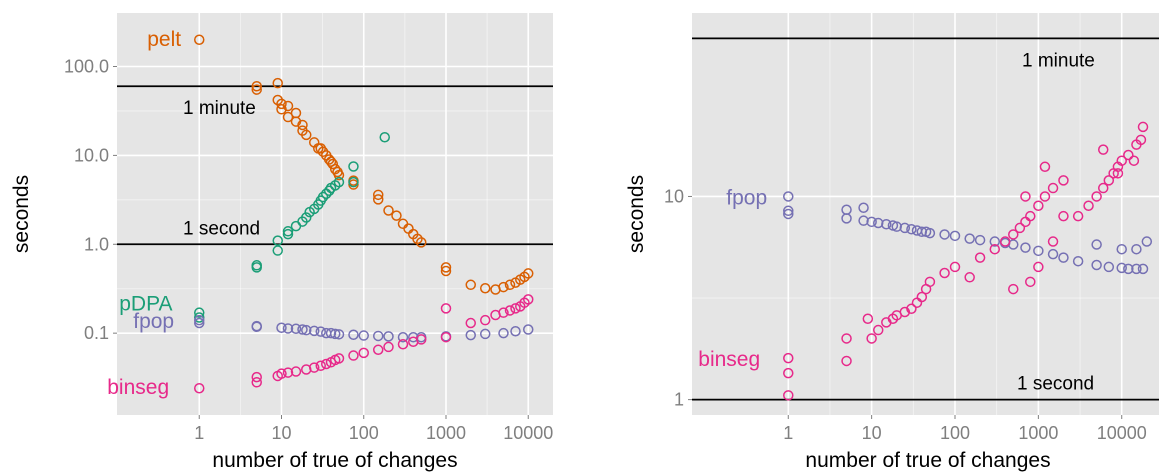 This screenshot has height=475, width=1159. I want to click on x-tick-label: 1000, so click(446, 433).